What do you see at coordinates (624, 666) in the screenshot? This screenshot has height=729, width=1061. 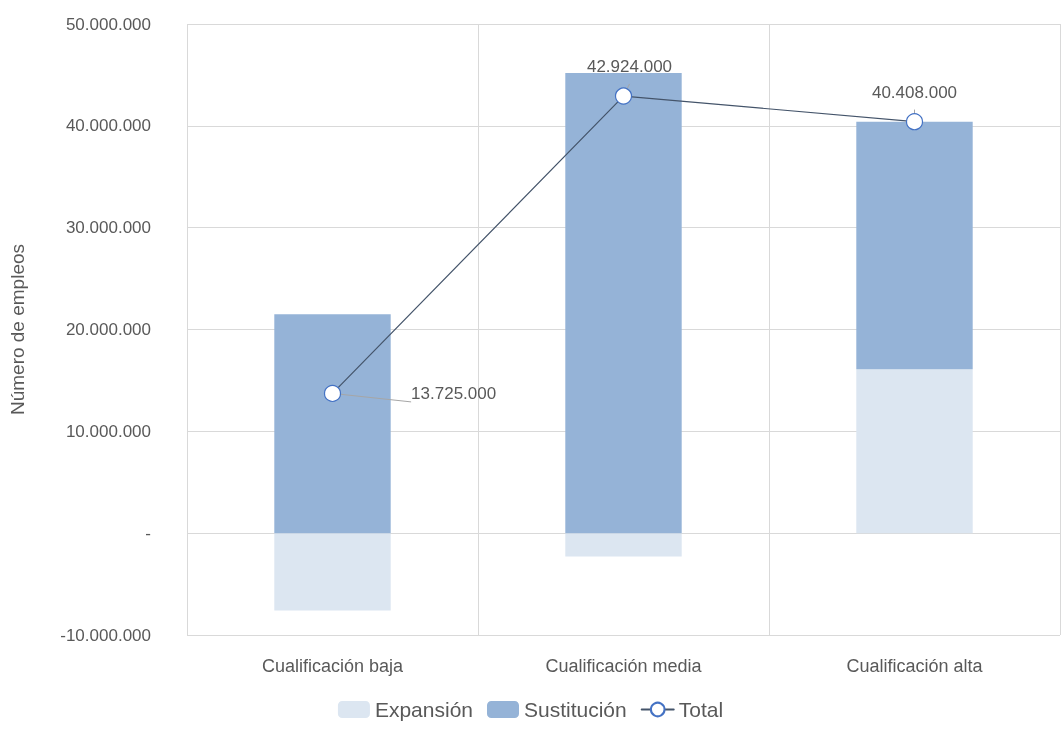 I see `x-tick-label: Cualificación media` at bounding box center [624, 666].